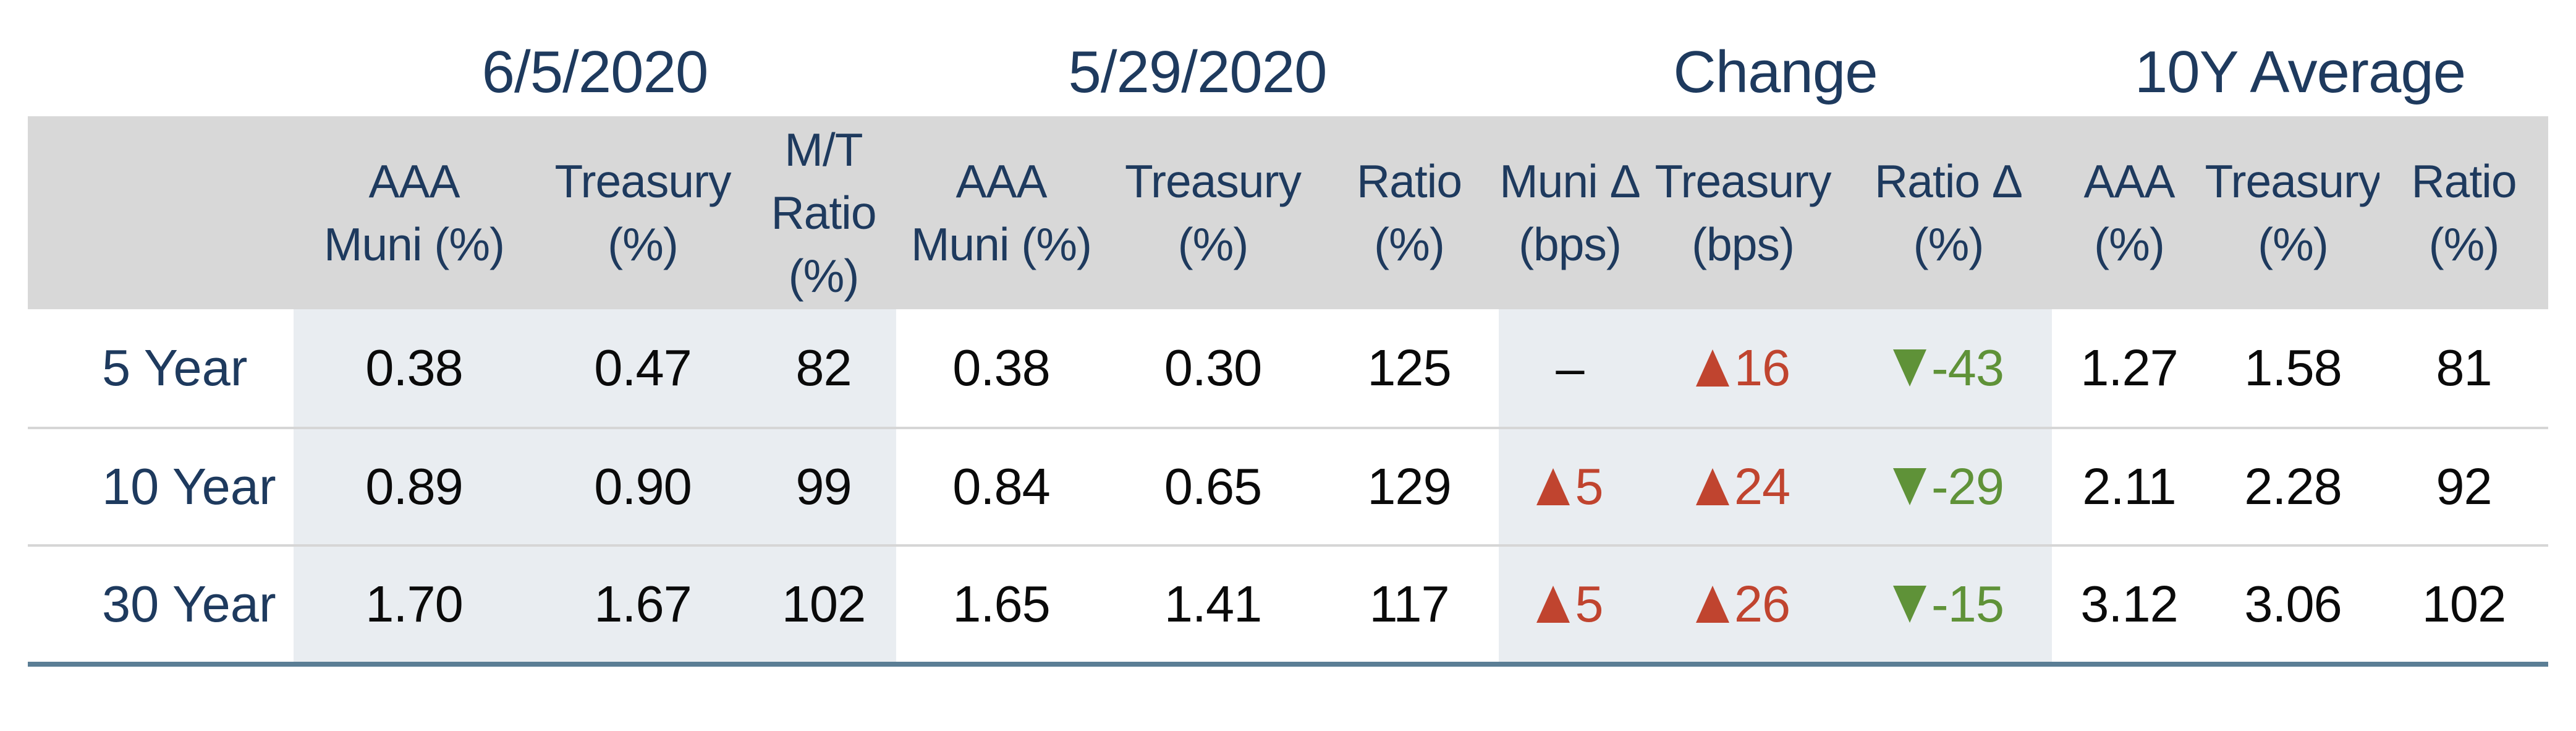  Describe the element at coordinates (414, 368) in the screenshot. I see `cell-5y-aaa-muni-1: 0.38` at that location.